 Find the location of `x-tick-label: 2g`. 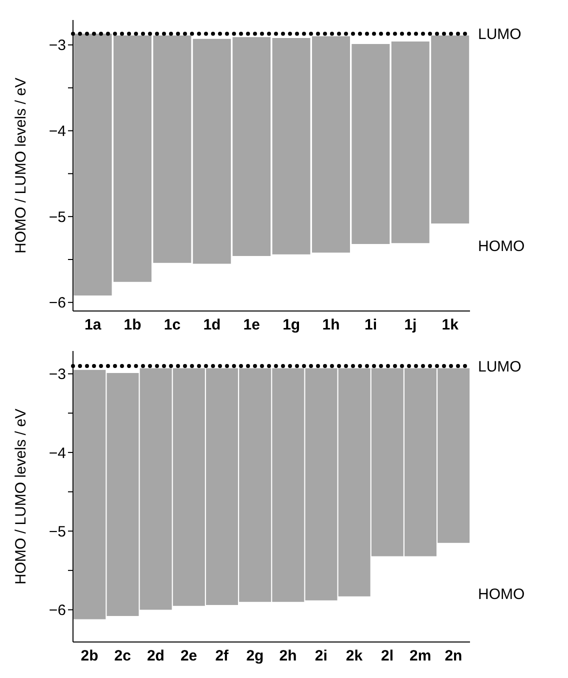

x-tick-label: 2g is located at coordinates (255, 656).